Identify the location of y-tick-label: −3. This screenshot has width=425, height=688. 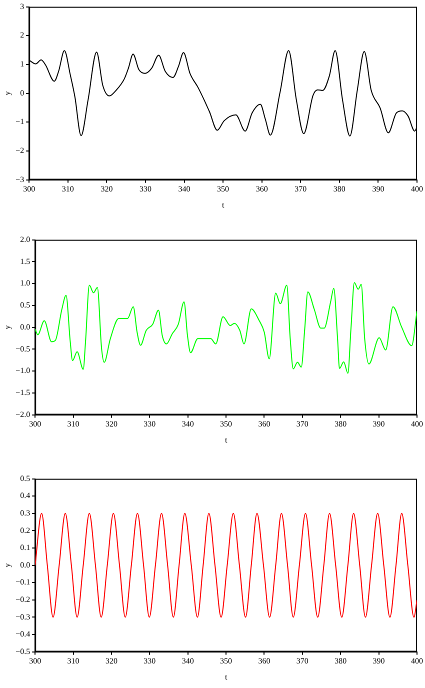
(20, 179).